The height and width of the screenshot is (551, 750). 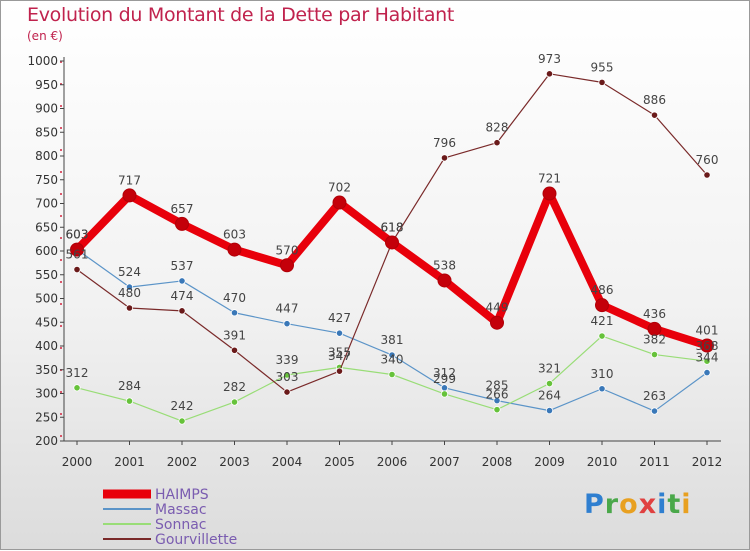 I want to click on data-label: 828, so click(x=497, y=128).